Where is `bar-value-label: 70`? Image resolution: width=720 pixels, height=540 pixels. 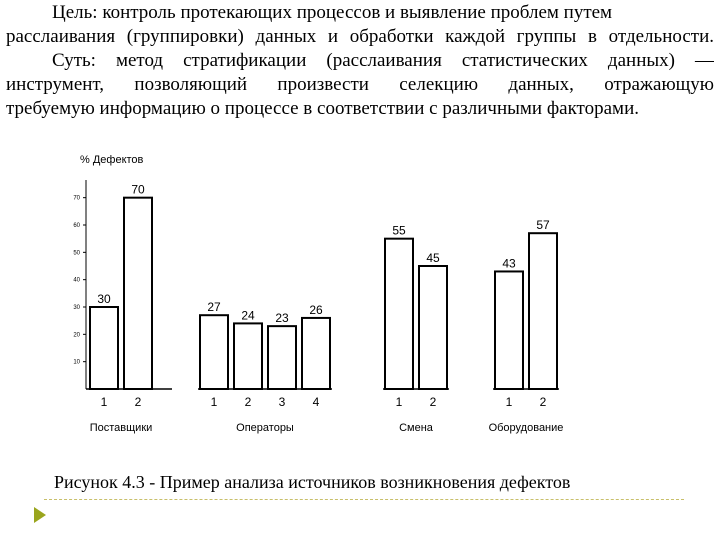
bar-value-label: 70 is located at coordinates (138, 190).